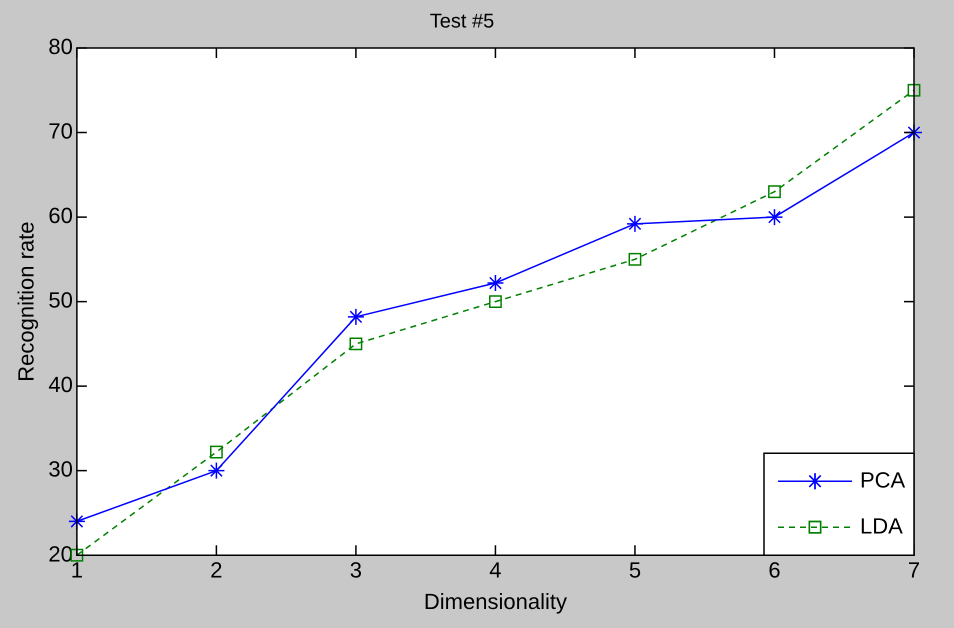 The image size is (954, 628). What do you see at coordinates (60, 469) in the screenshot?
I see `y-tick-label: 30` at bounding box center [60, 469].